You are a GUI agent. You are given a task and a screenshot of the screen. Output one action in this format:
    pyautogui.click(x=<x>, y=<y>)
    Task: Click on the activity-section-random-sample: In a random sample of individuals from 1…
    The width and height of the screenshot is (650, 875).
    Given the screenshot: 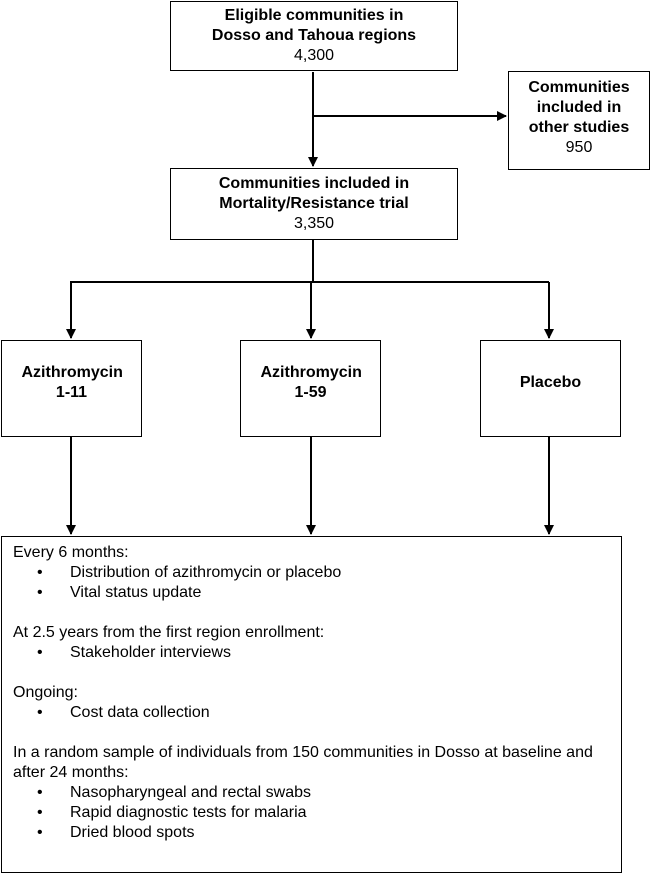 What is the action you would take?
    pyautogui.click(x=317, y=793)
    